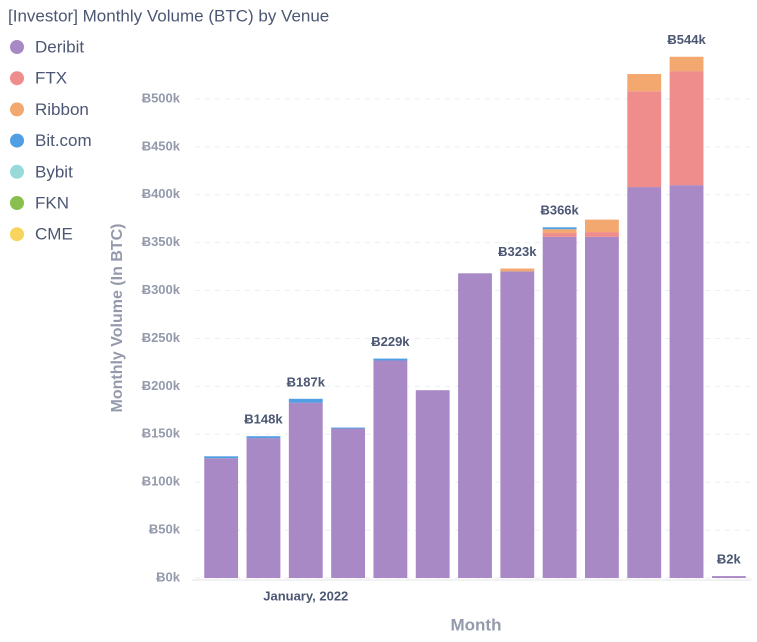 The width and height of the screenshot is (757, 642). I want to click on x-tick-label: January, 2022, so click(305, 595).